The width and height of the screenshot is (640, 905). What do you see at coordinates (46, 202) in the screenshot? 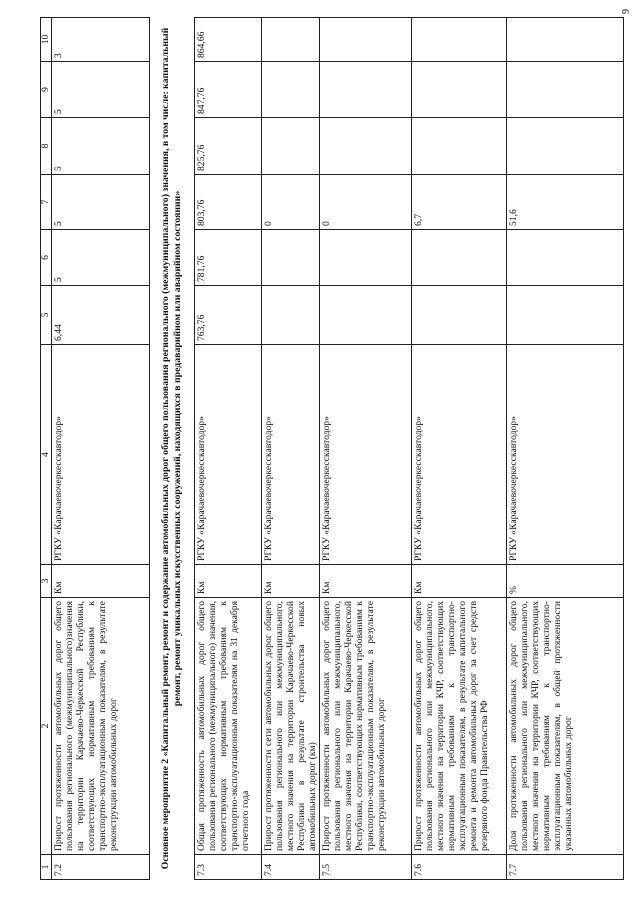
I see `column-header: 7` at bounding box center [46, 202].